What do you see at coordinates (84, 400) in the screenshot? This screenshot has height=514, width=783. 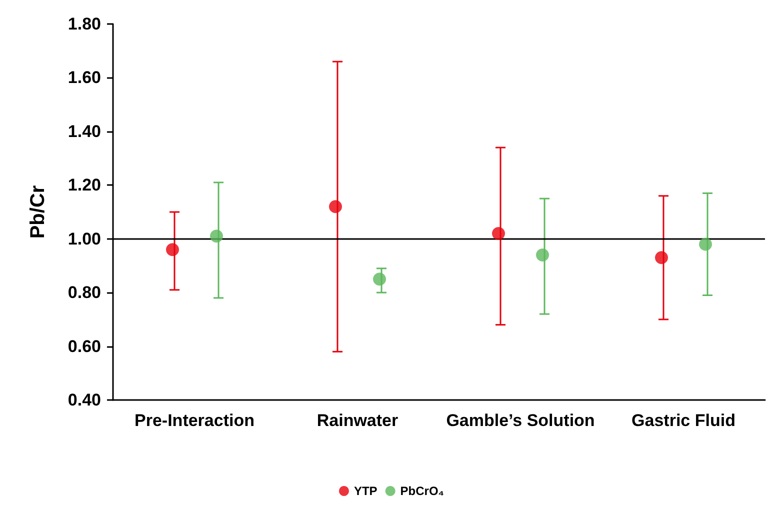 I see `y-tick-label: 0.40` at bounding box center [84, 400].